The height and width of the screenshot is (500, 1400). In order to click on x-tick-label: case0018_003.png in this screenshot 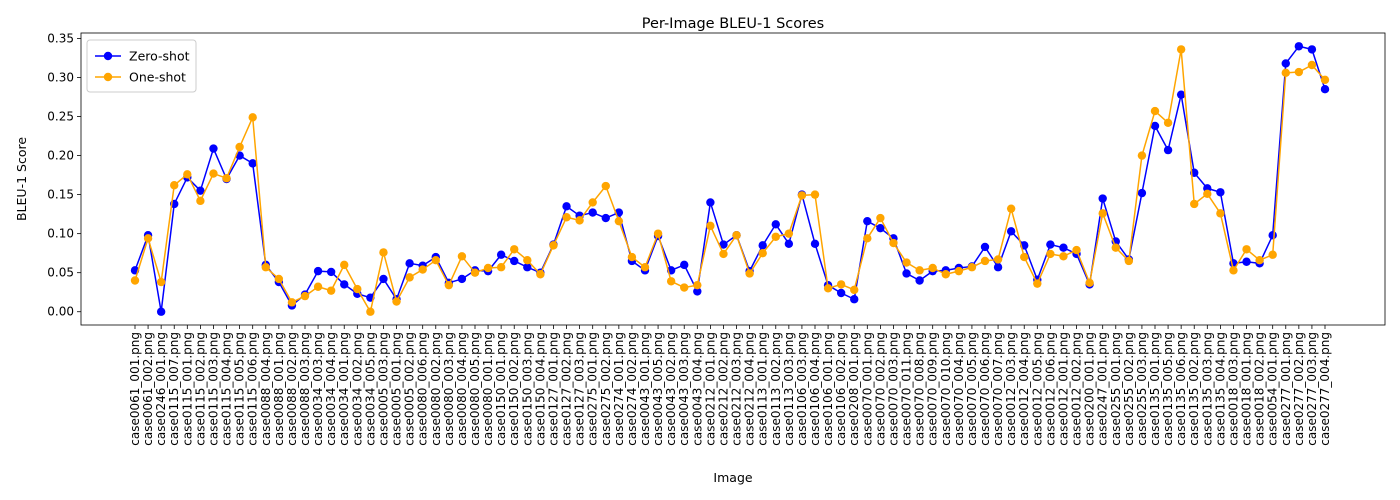, I will do `click(1233, 389)`.